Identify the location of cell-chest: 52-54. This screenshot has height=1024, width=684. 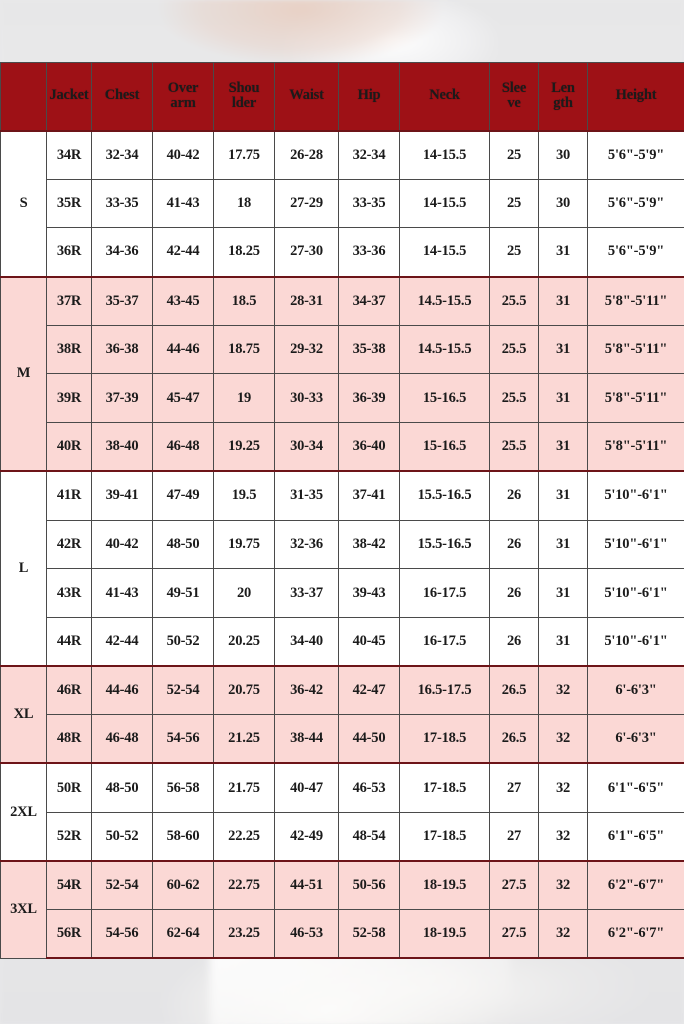
(122, 884).